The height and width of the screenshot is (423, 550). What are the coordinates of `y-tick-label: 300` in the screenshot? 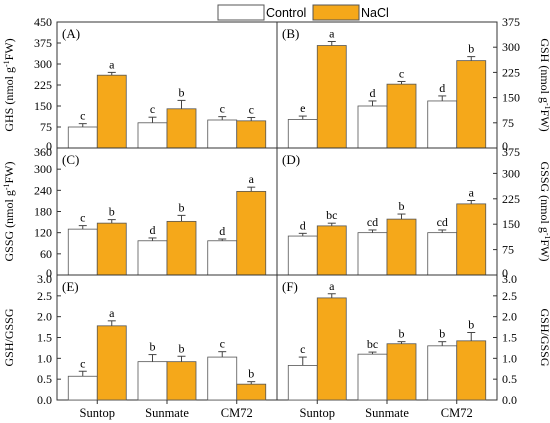 It's located at (43, 169).